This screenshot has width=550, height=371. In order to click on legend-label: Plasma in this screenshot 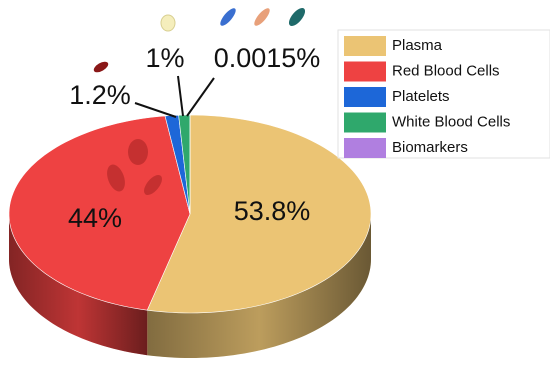, I will do `click(417, 45)`.